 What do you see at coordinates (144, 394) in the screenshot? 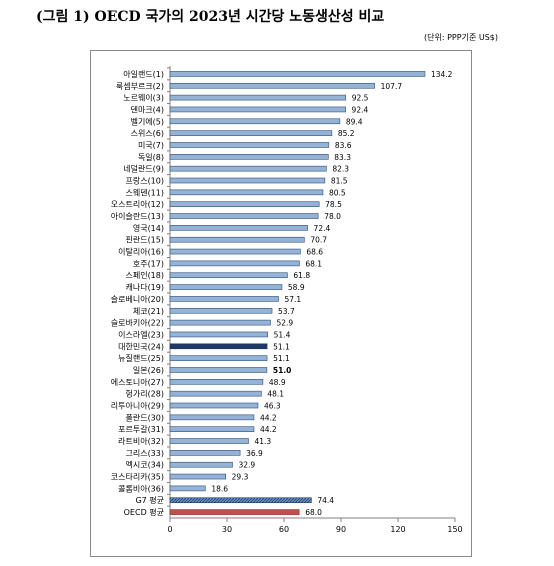
I see `category-label: 헝가리(28)` at bounding box center [144, 394].